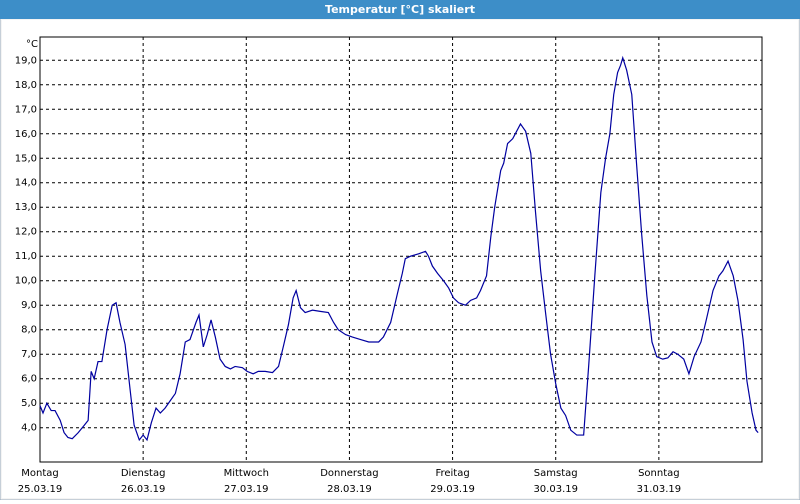  What do you see at coordinates (29, 330) in the screenshot?
I see `y-tick-label: 8,0` at bounding box center [29, 330].